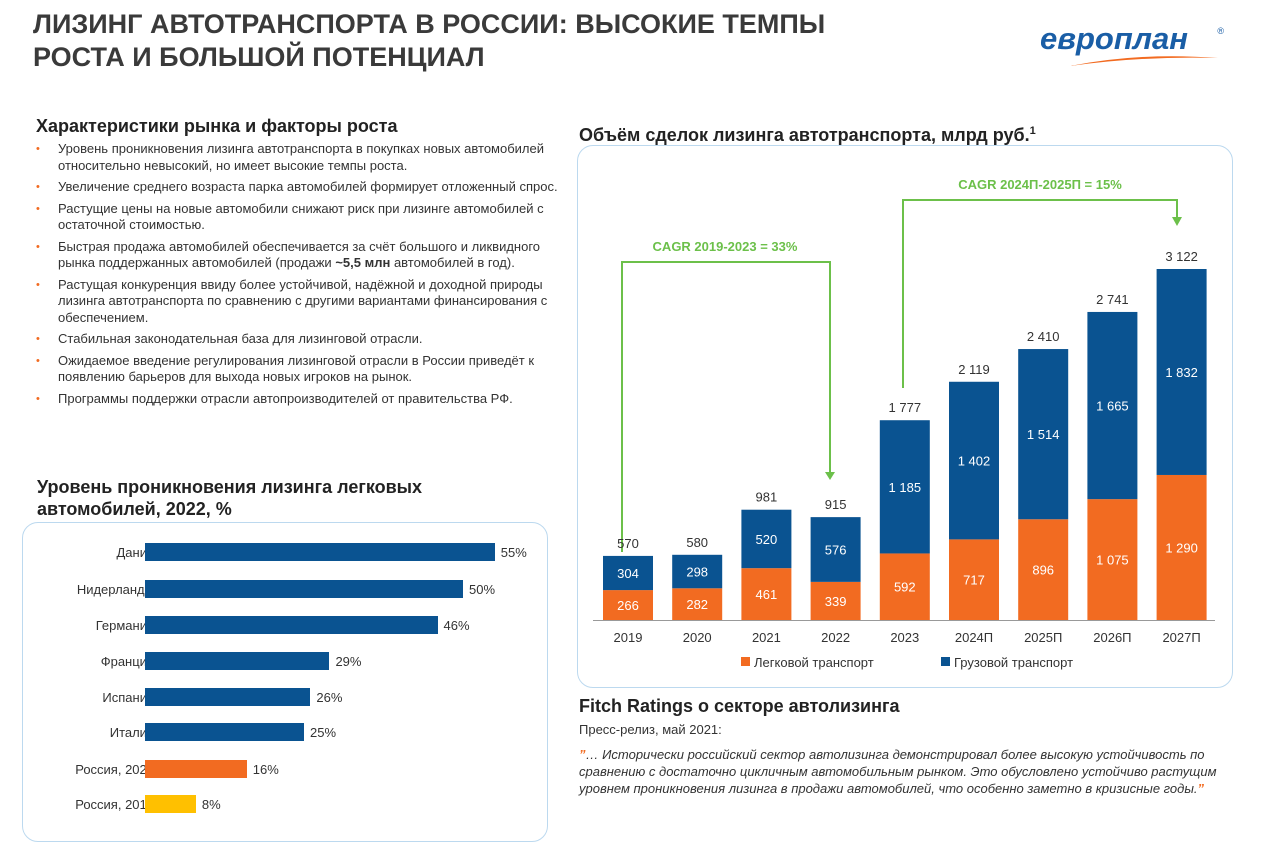  What do you see at coordinates (1043, 336) in the screenshot?
I see `total-label: 2 410` at bounding box center [1043, 336].